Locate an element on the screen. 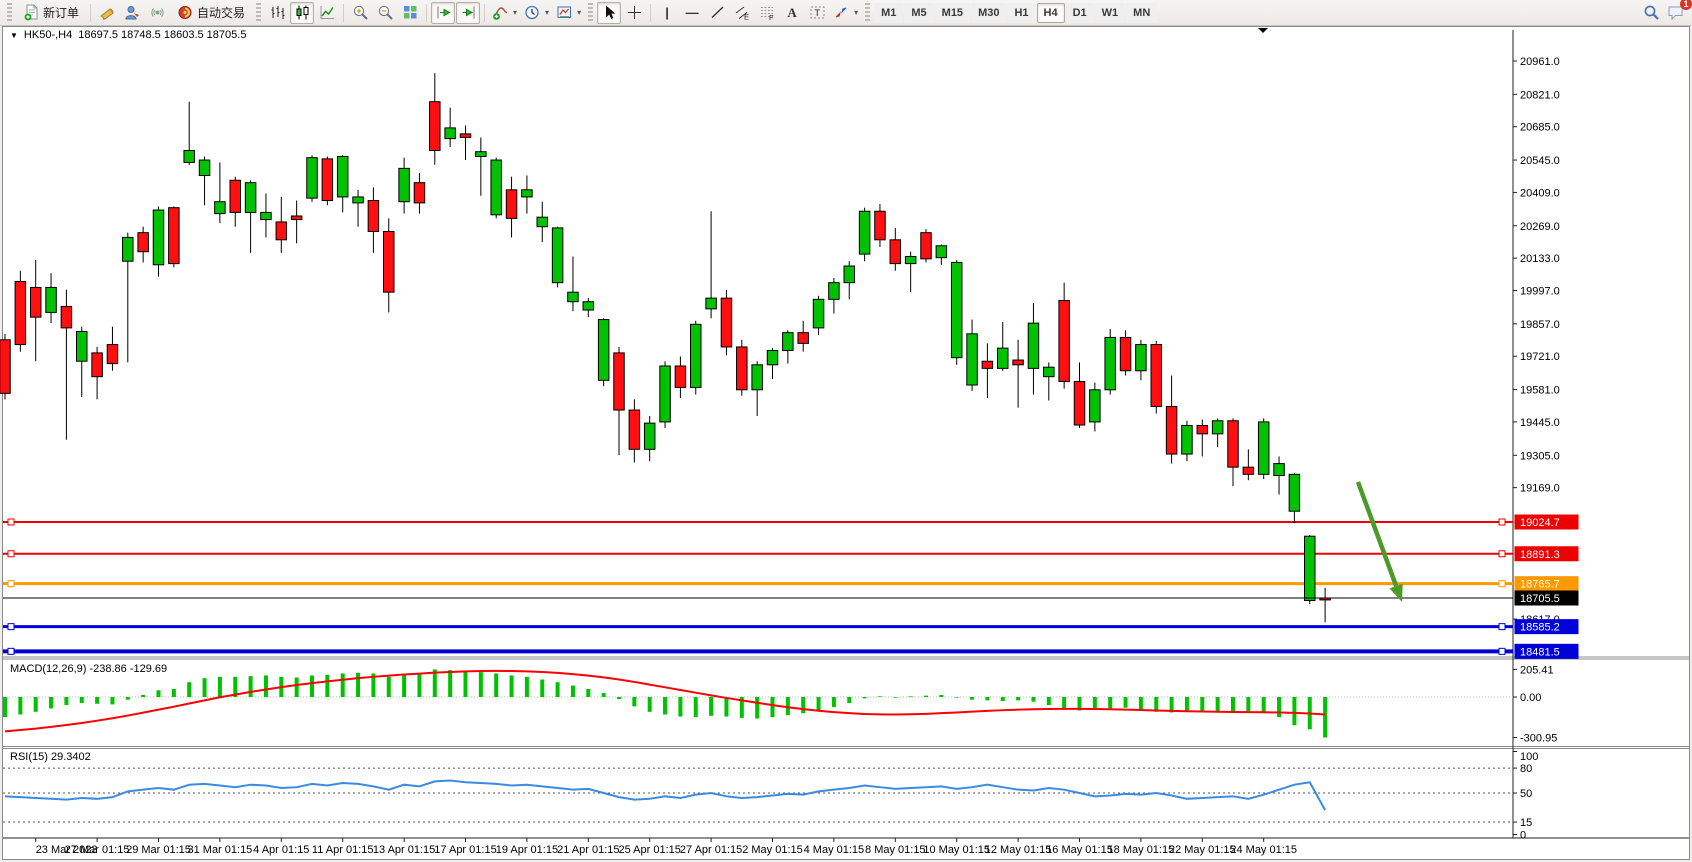  horn-icon is located at coordinates (106, 14).